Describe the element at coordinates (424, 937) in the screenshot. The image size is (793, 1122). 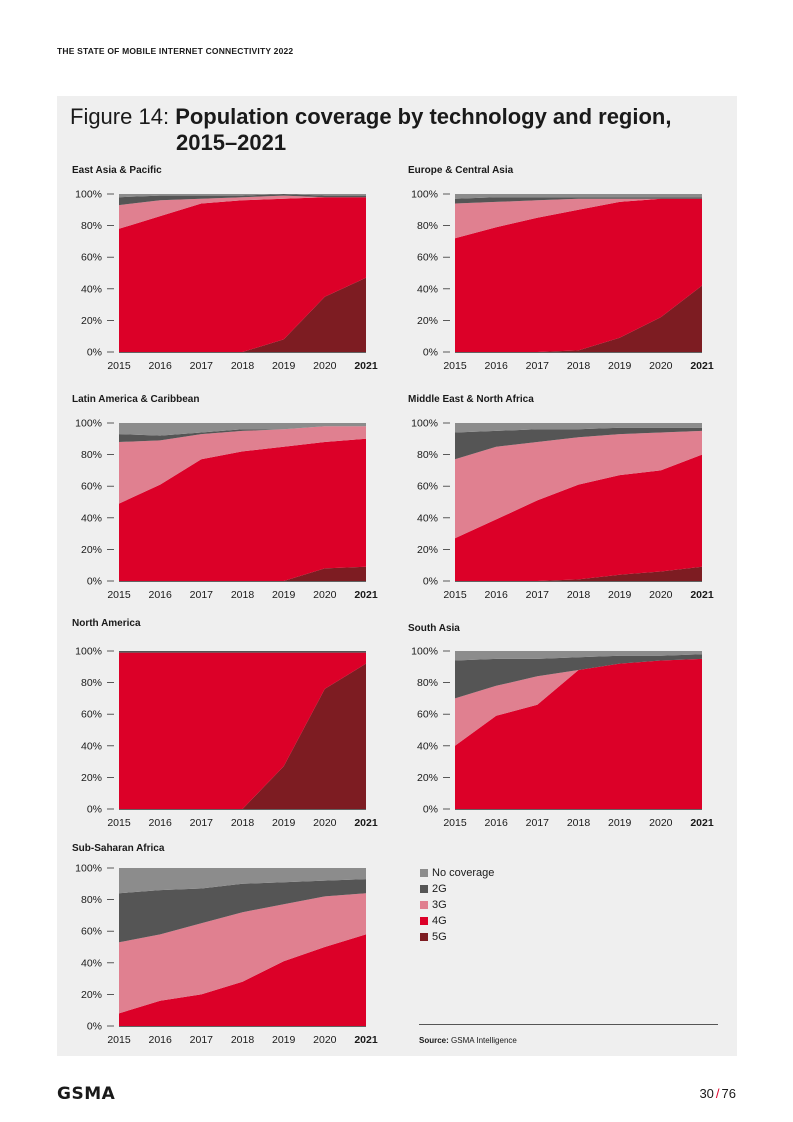
I see `legend-swatch-5g` at that location.